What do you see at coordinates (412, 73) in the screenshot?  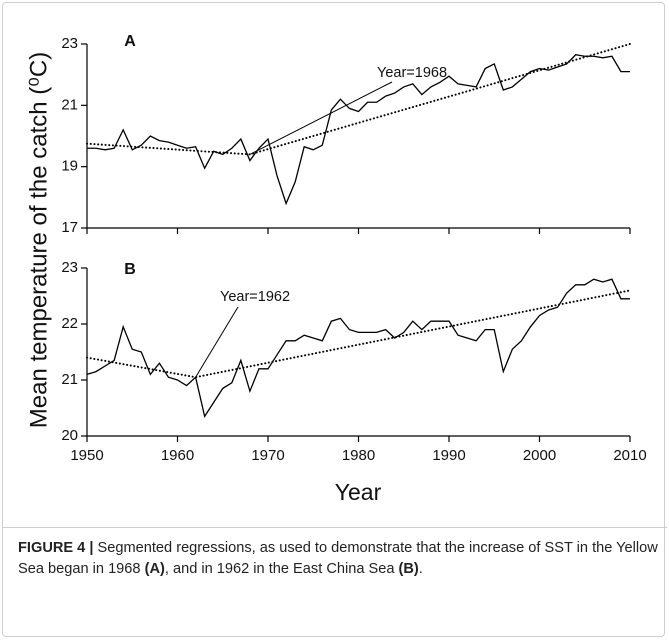 I see `annotation-text: Year=1968` at bounding box center [412, 73].